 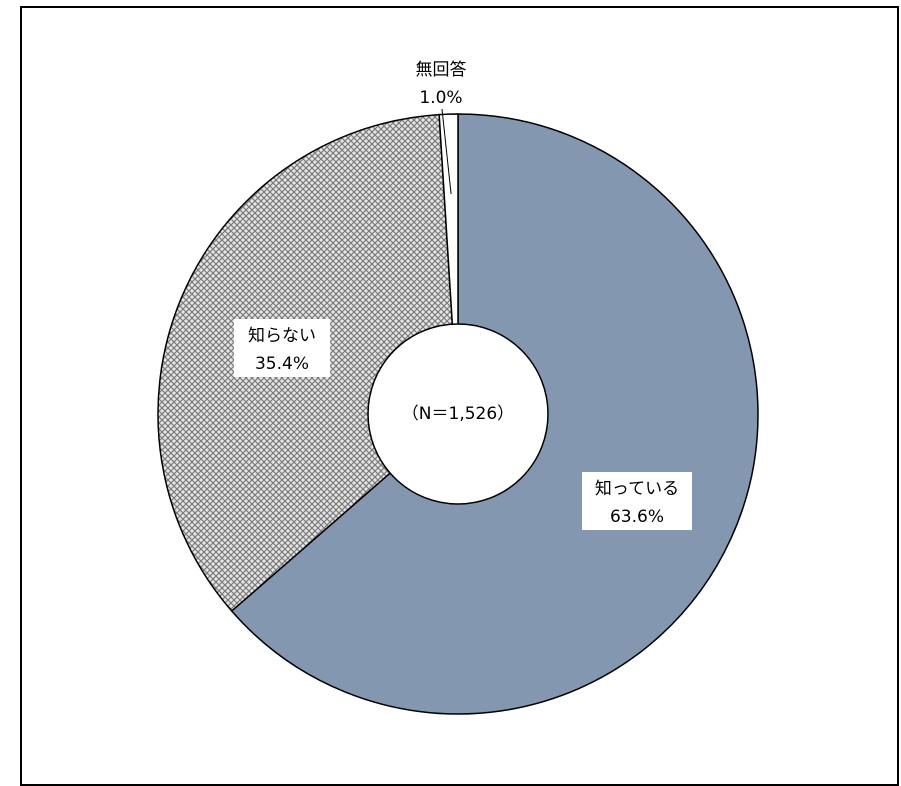 What do you see at coordinates (637, 489) in the screenshot?
I see `slice-label-name-1: 知っている` at bounding box center [637, 489].